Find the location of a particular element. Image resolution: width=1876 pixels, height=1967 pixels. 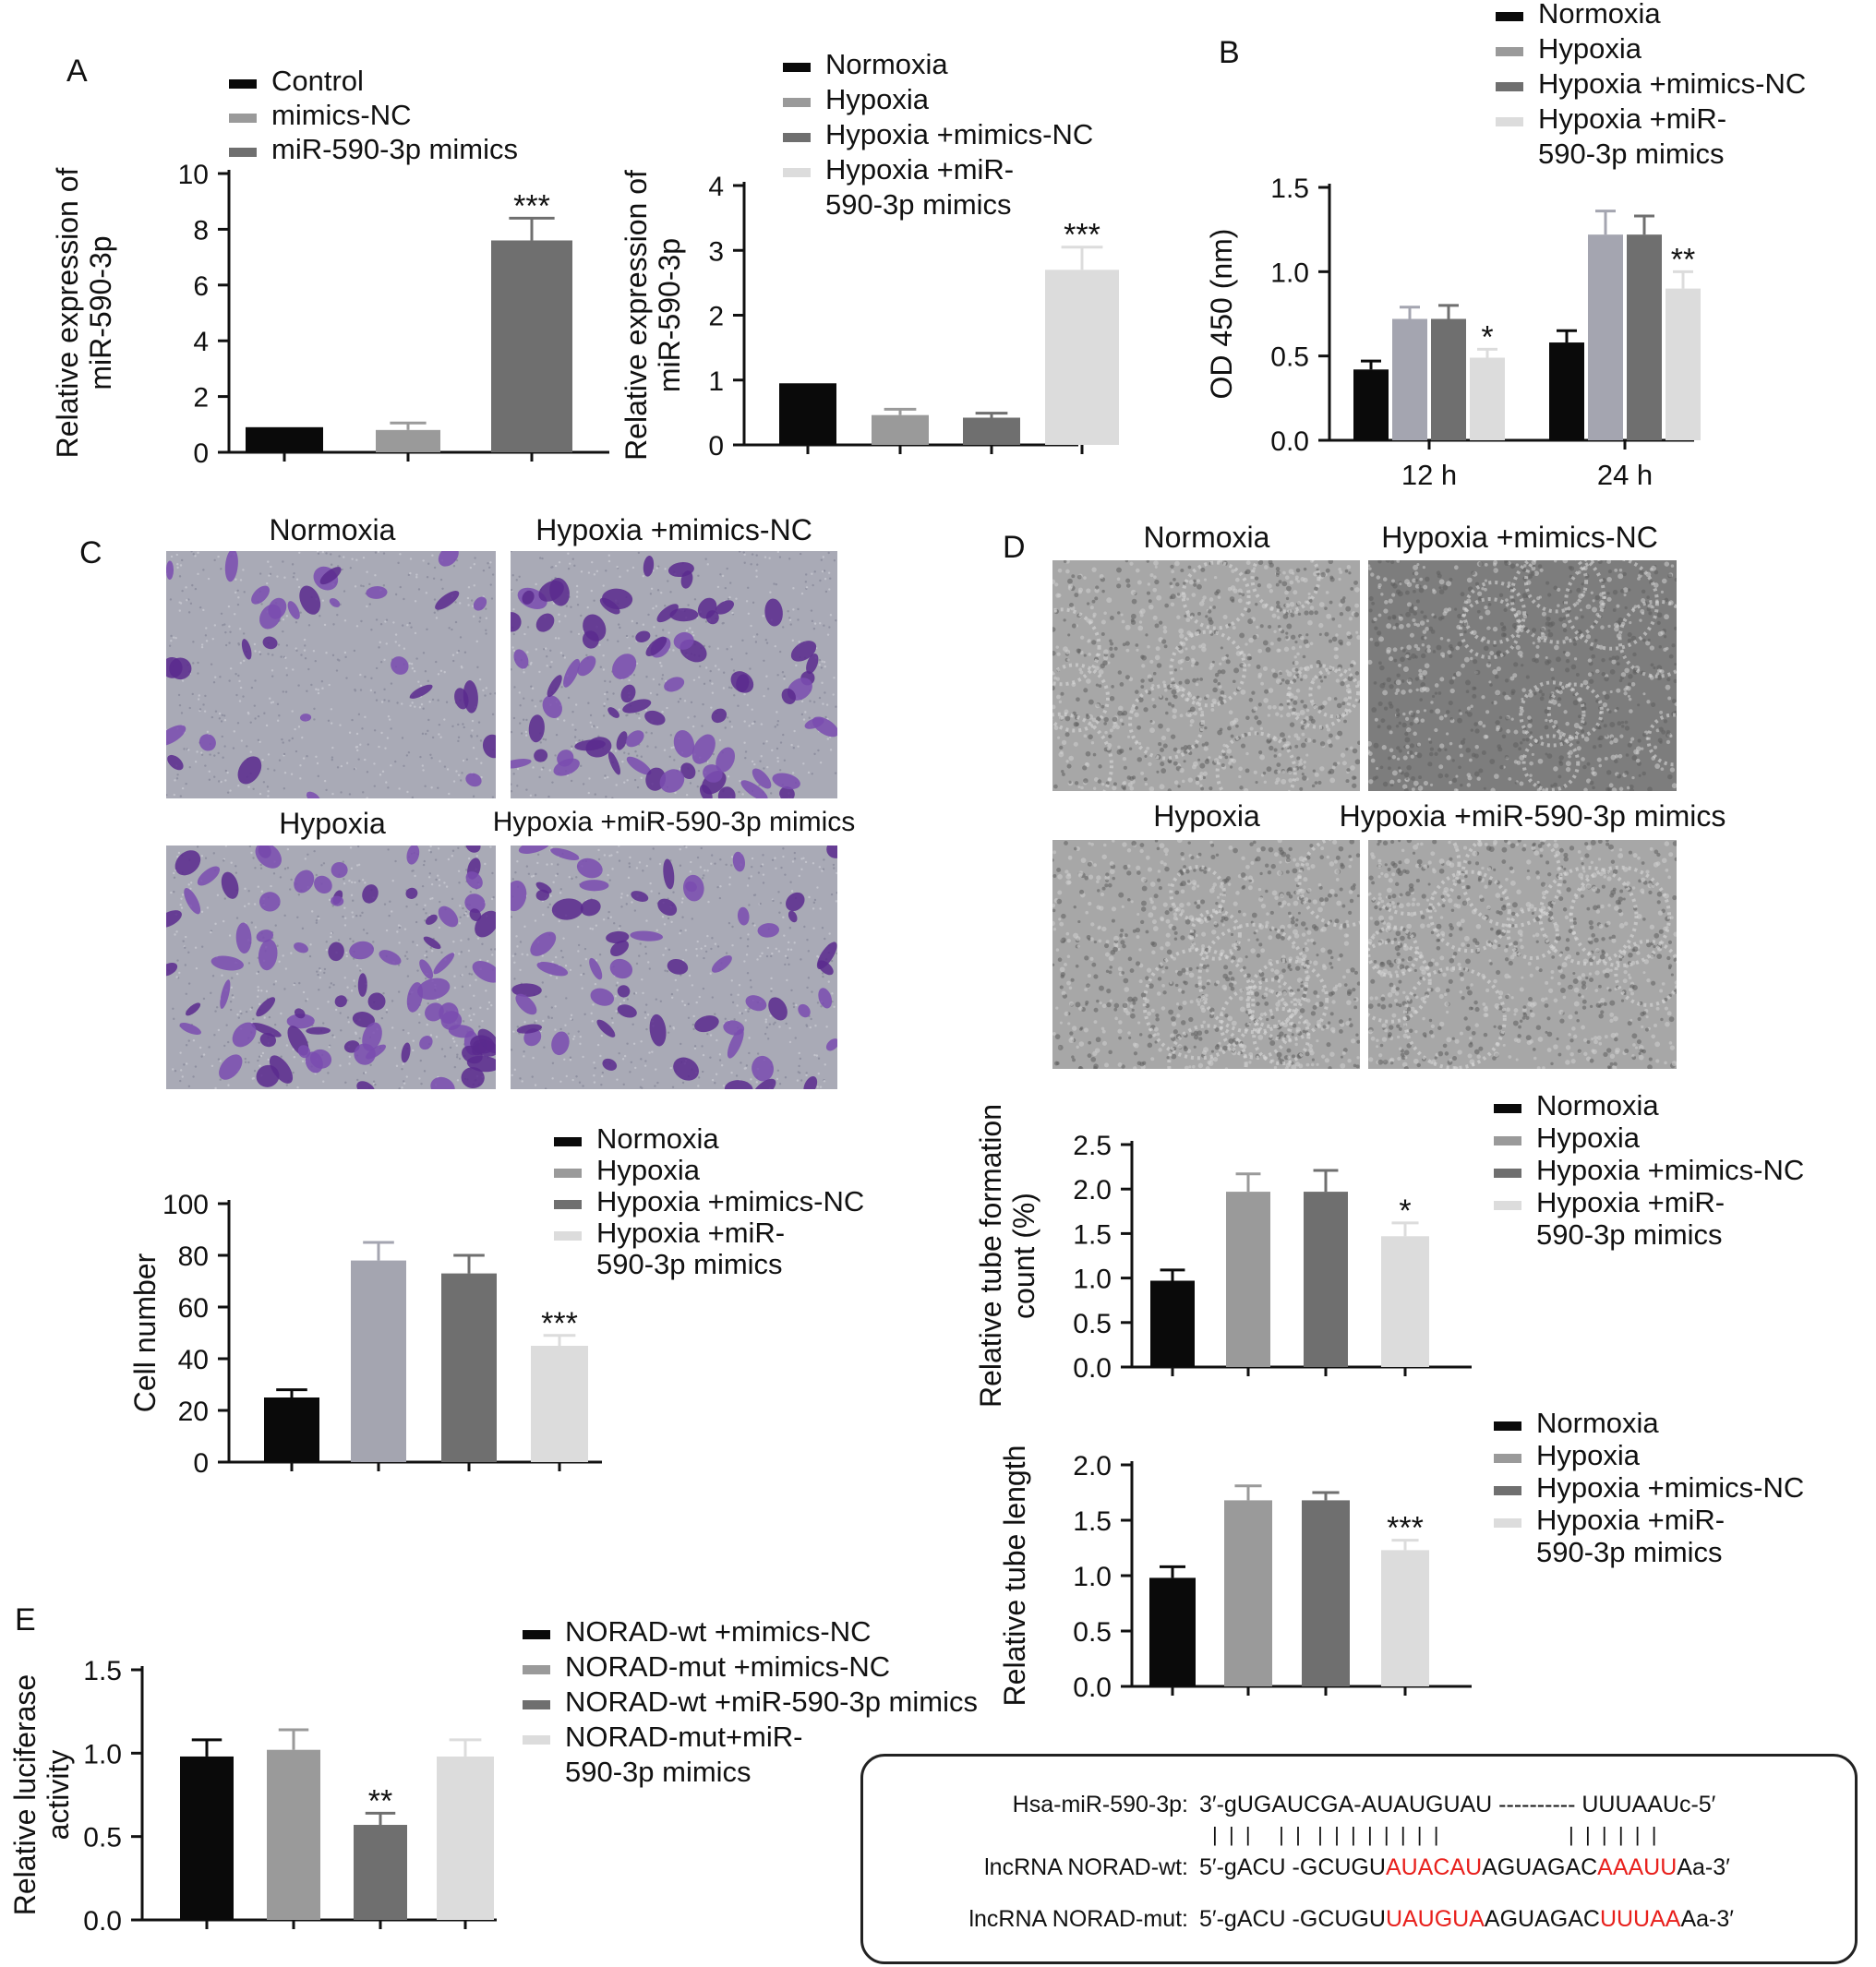

d1-ytick-label: 1.0 is located at coordinates (1092, 1280).